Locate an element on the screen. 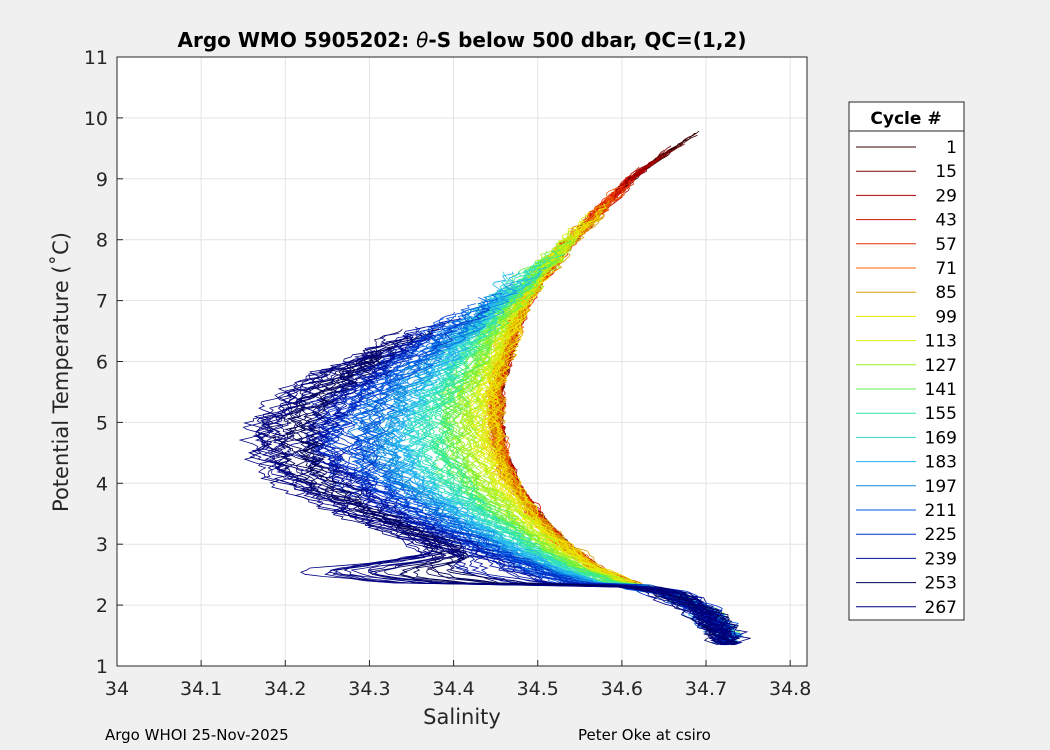 The image size is (1050, 750). x-tick-label: 34 is located at coordinates (117, 689).